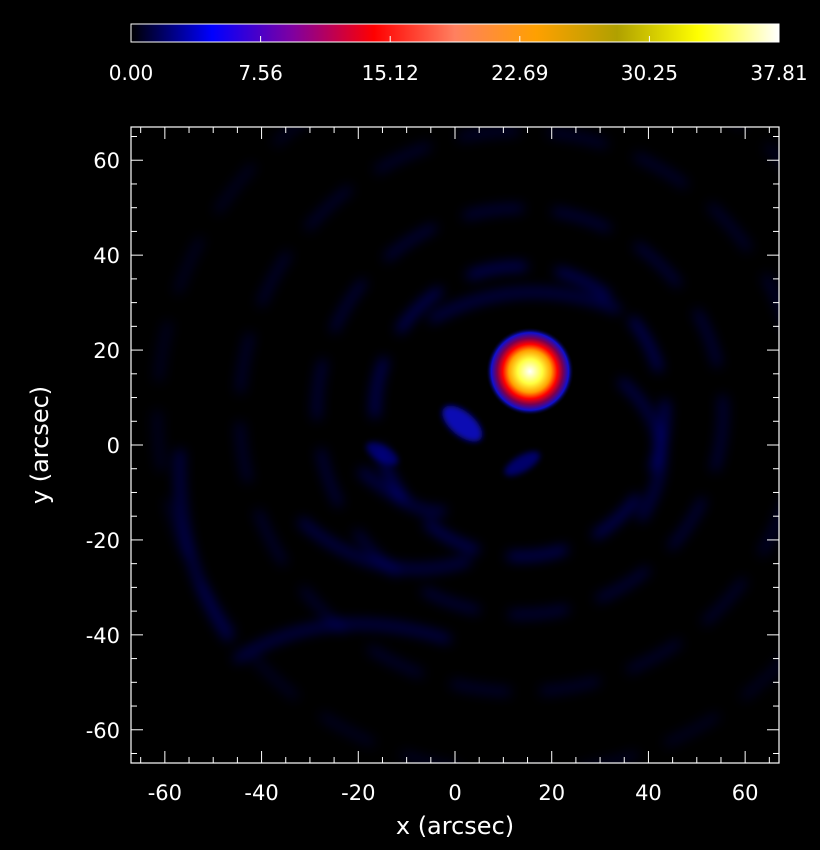  I want to click on colorbar-tick-label: 7.56, so click(260, 73).